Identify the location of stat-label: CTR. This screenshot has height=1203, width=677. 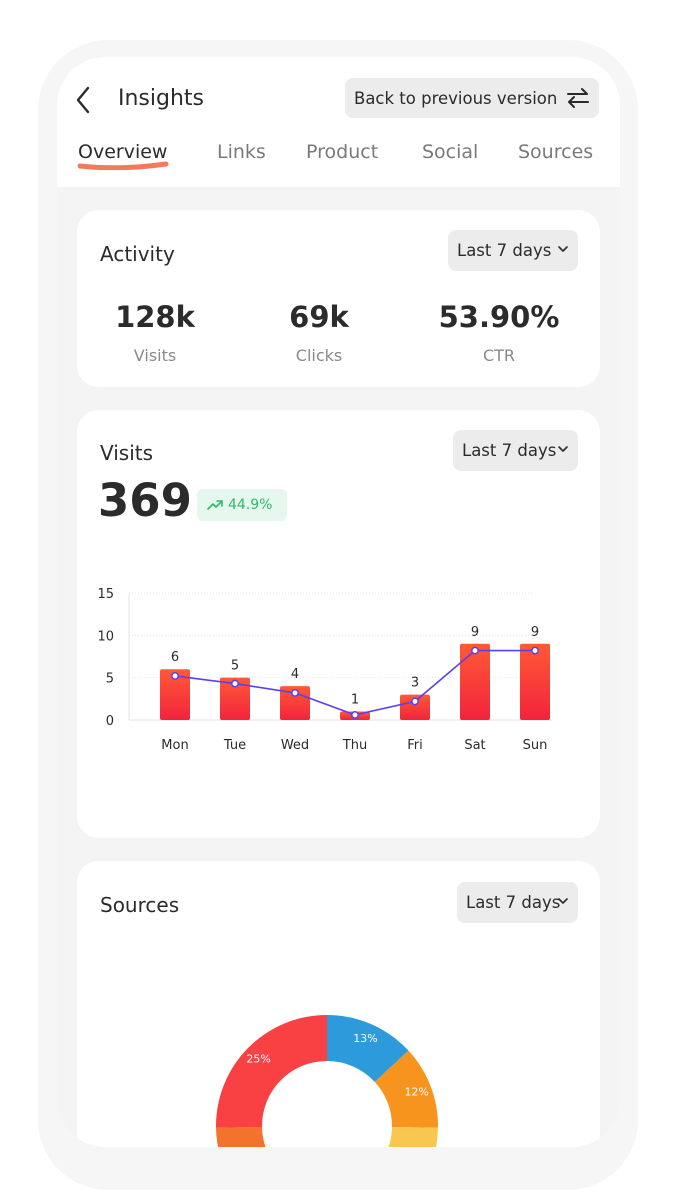
(499, 355).